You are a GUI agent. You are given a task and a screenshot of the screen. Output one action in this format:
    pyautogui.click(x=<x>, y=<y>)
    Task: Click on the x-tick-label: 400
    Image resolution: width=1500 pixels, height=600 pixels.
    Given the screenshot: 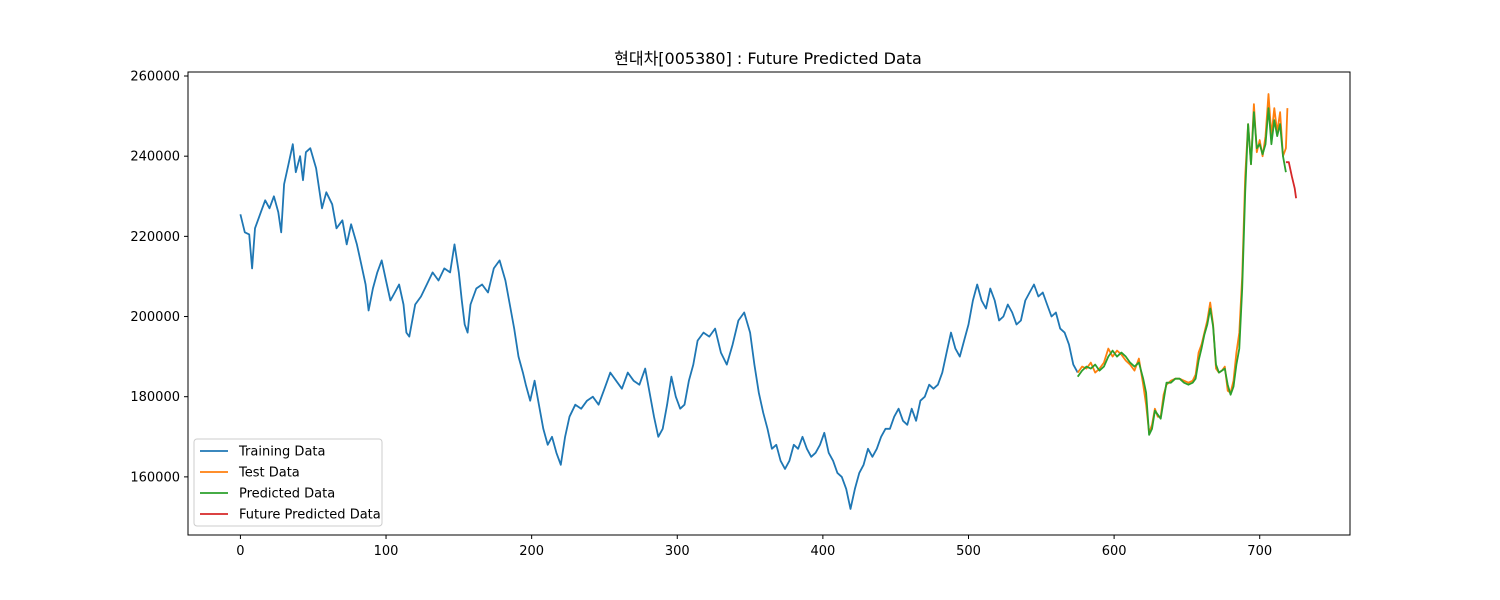 What is the action you would take?
    pyautogui.click(x=822, y=551)
    